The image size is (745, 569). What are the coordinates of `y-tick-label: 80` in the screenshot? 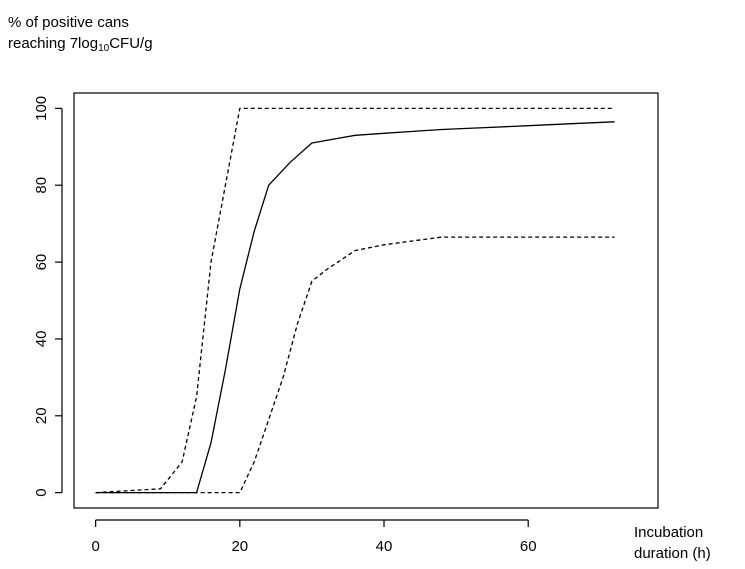 It's located at (41, 185).